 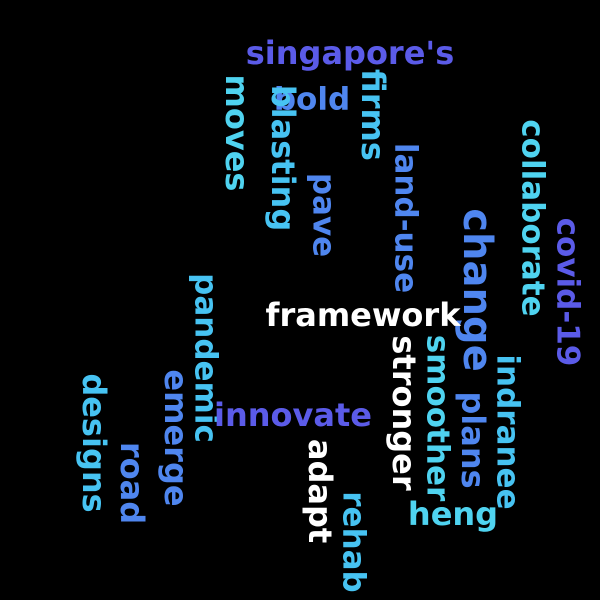 What do you see at coordinates (350, 53) in the screenshot?
I see `word-singapores: singapore's` at bounding box center [350, 53].